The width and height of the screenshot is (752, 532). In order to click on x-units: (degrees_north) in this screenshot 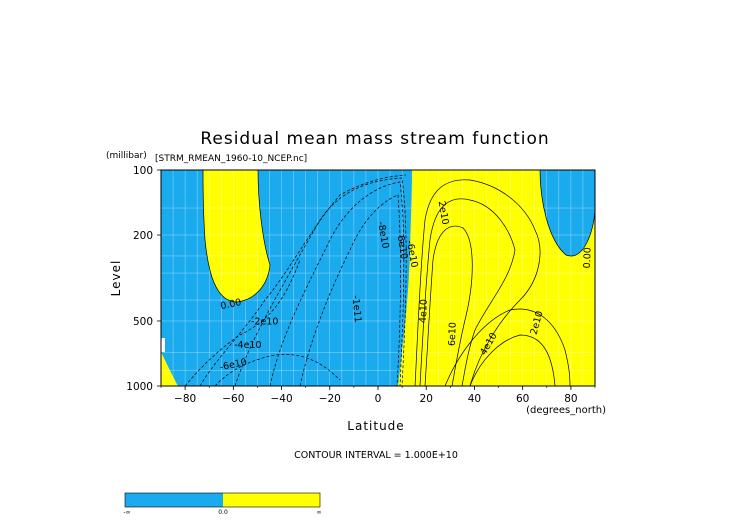, I will do `click(566, 410)`.